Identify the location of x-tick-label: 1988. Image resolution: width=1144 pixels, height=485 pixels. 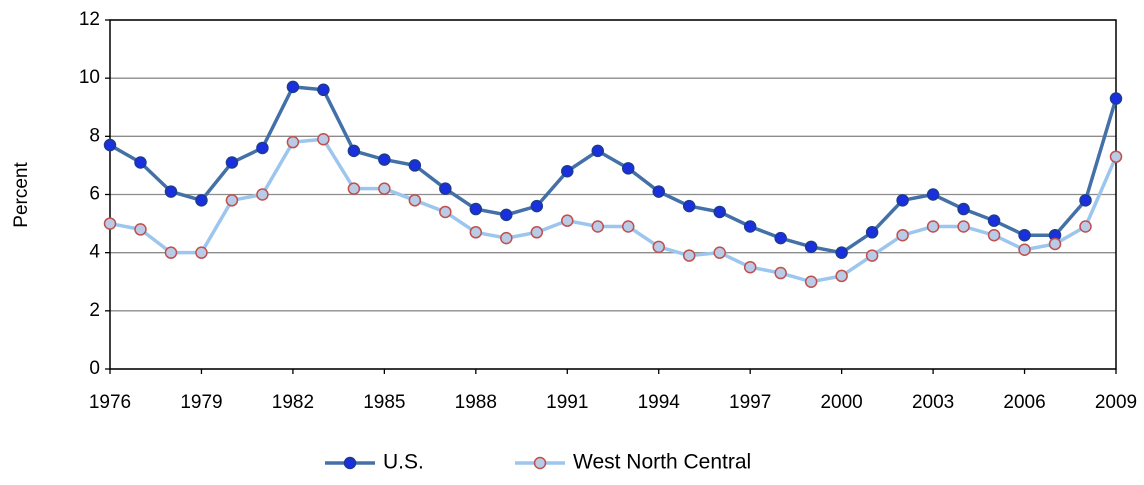
(476, 402).